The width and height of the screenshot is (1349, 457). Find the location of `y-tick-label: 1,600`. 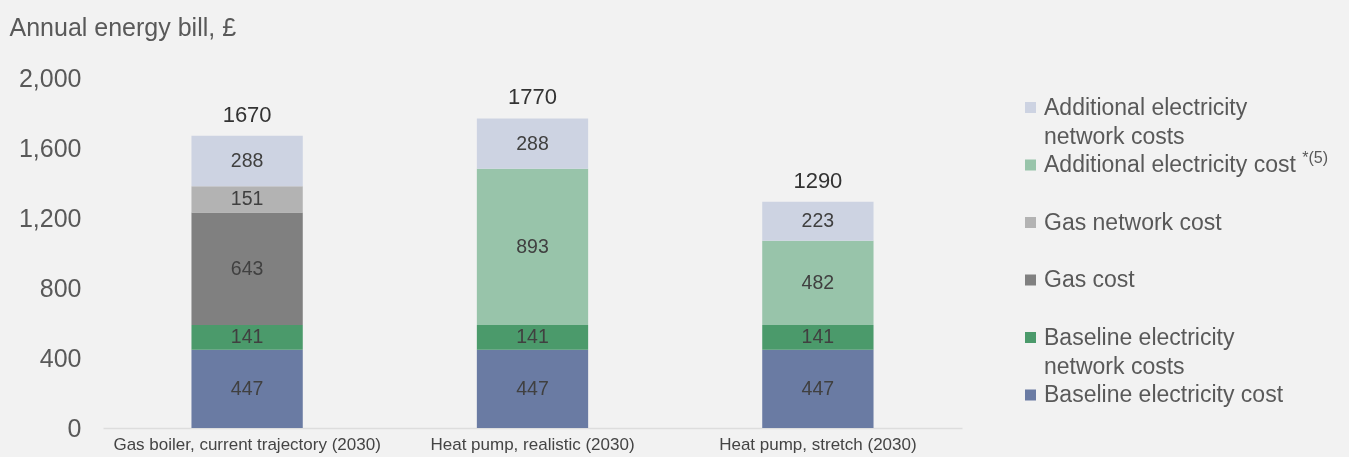

y-tick-label: 1,600 is located at coordinates (50, 147).